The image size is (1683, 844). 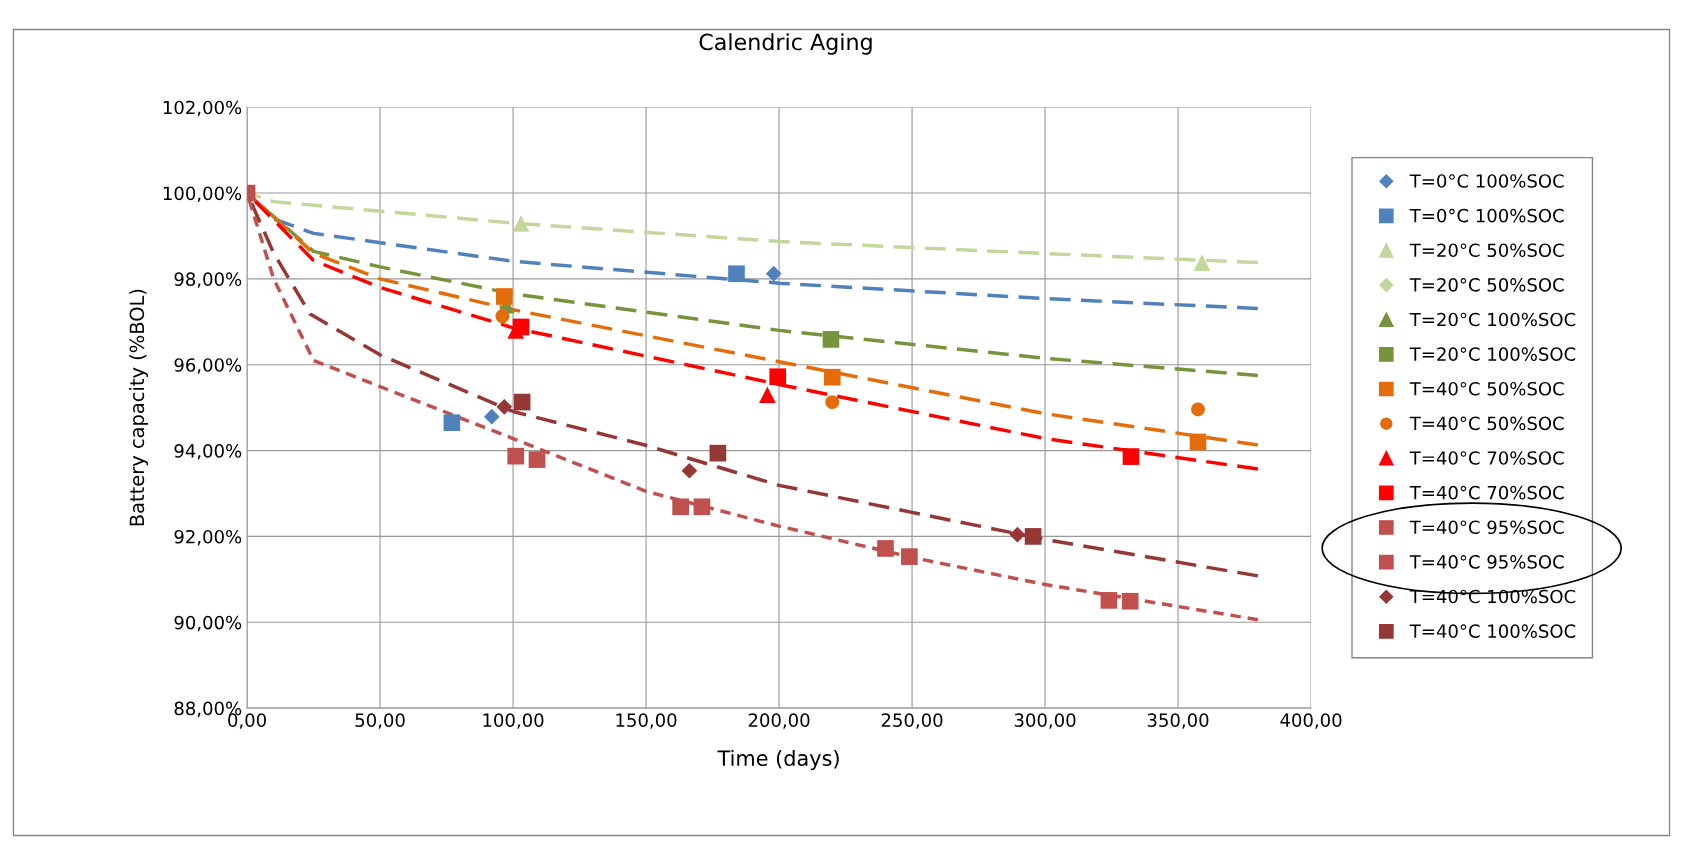 What do you see at coordinates (646, 721) in the screenshot?
I see `x-tick-label: 150,00` at bounding box center [646, 721].